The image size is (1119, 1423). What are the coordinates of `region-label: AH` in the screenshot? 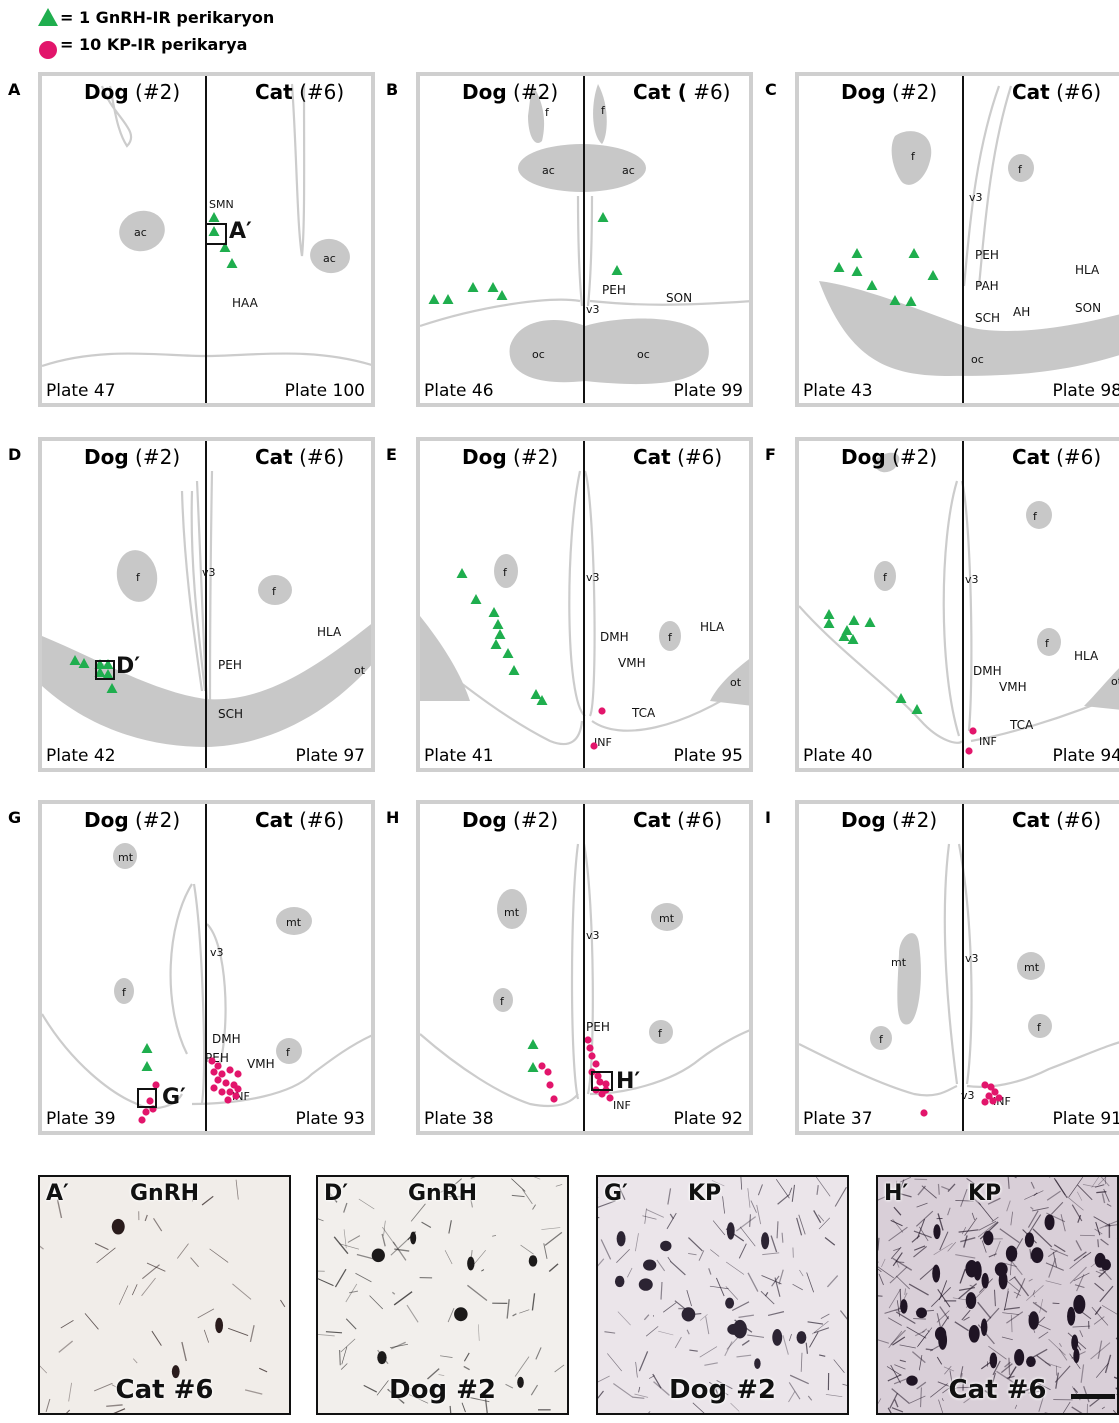 It's located at (1021, 312).